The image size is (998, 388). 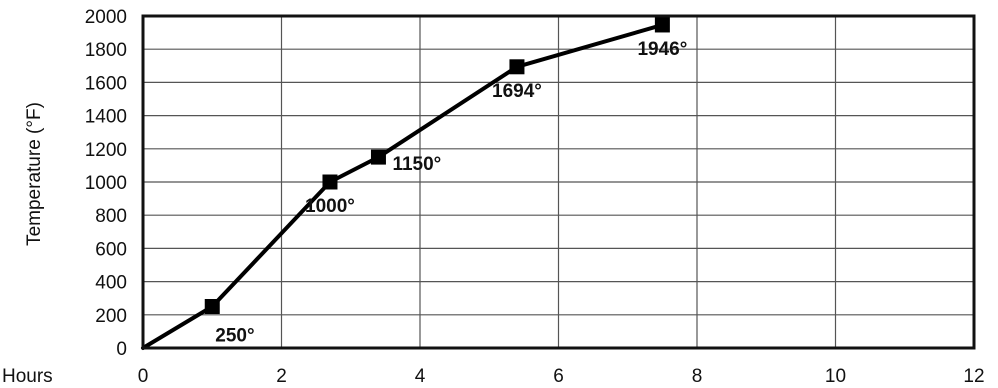 What do you see at coordinates (106, 150) in the screenshot?
I see `y-tick-label: 1200` at bounding box center [106, 150].